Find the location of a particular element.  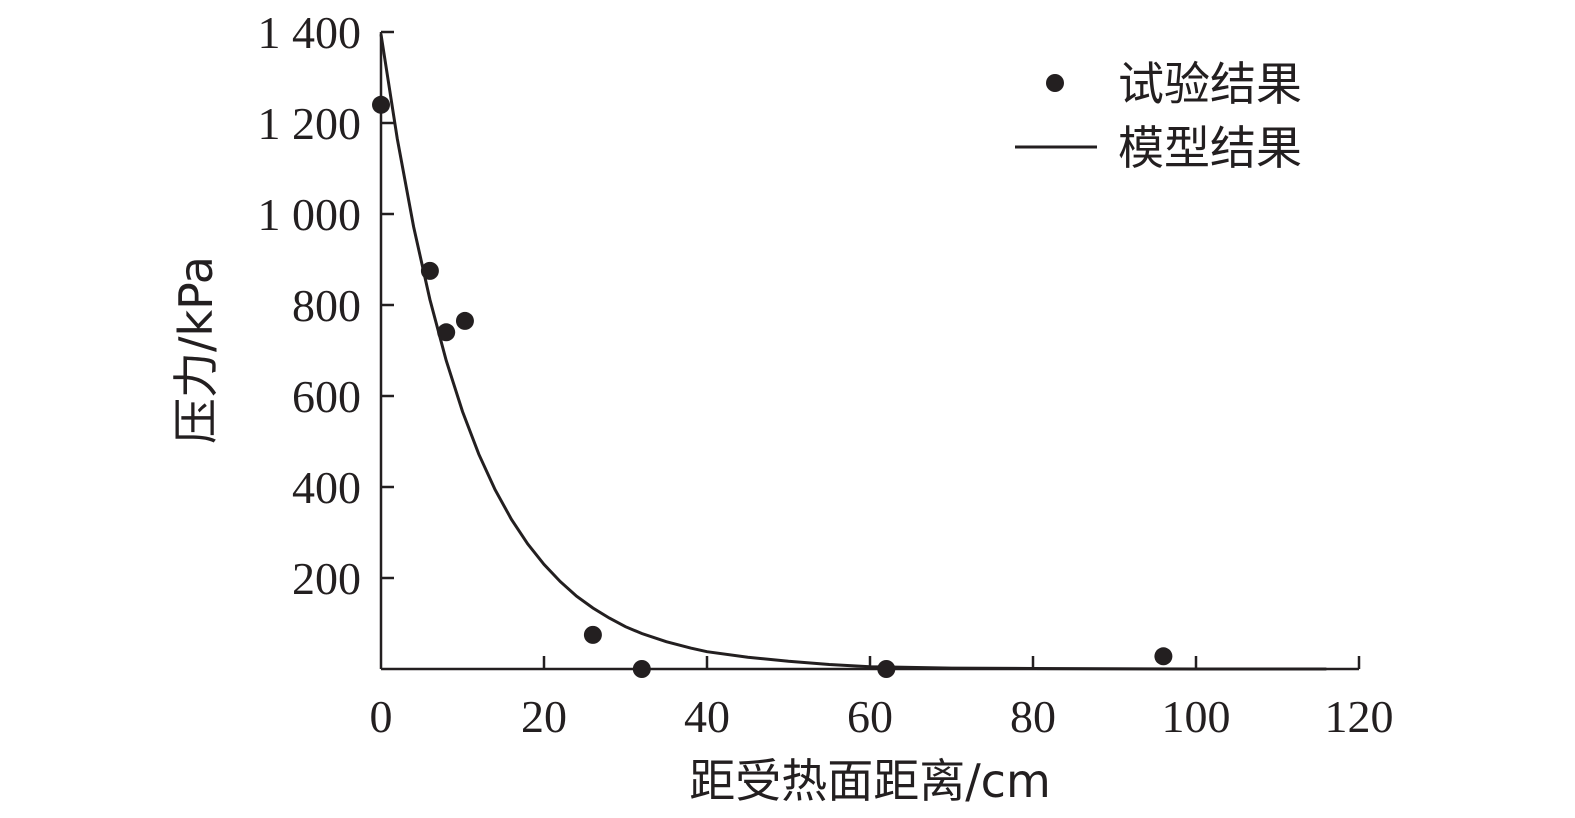

legend-label-1: 试验结果 is located at coordinates (1210, 84).